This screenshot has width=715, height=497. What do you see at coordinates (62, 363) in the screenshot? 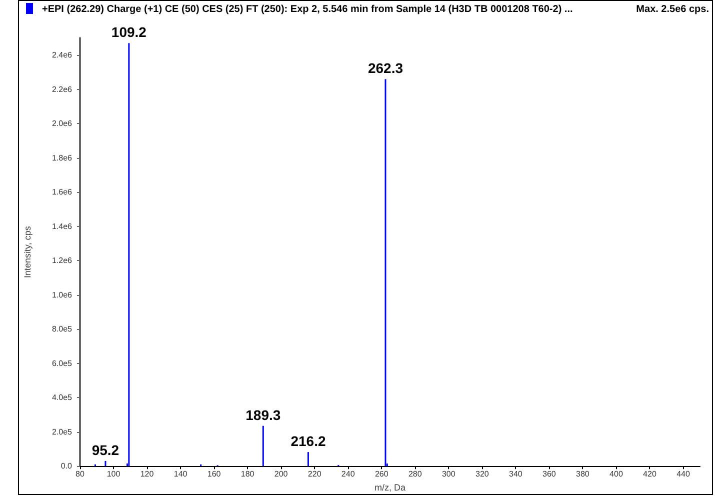
I see `y-tick-label: 6.0e5` at bounding box center [62, 363].